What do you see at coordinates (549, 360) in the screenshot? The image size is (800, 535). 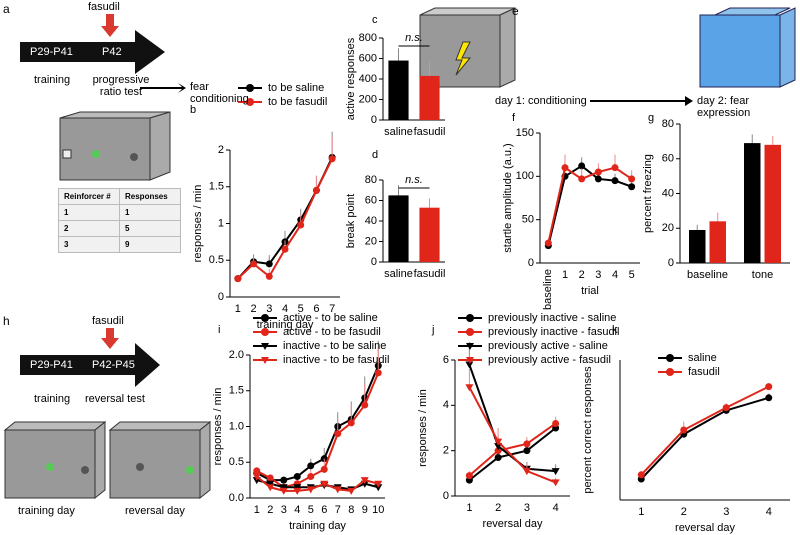 I see `legend-label: previously active - fasudil` at bounding box center [549, 360].